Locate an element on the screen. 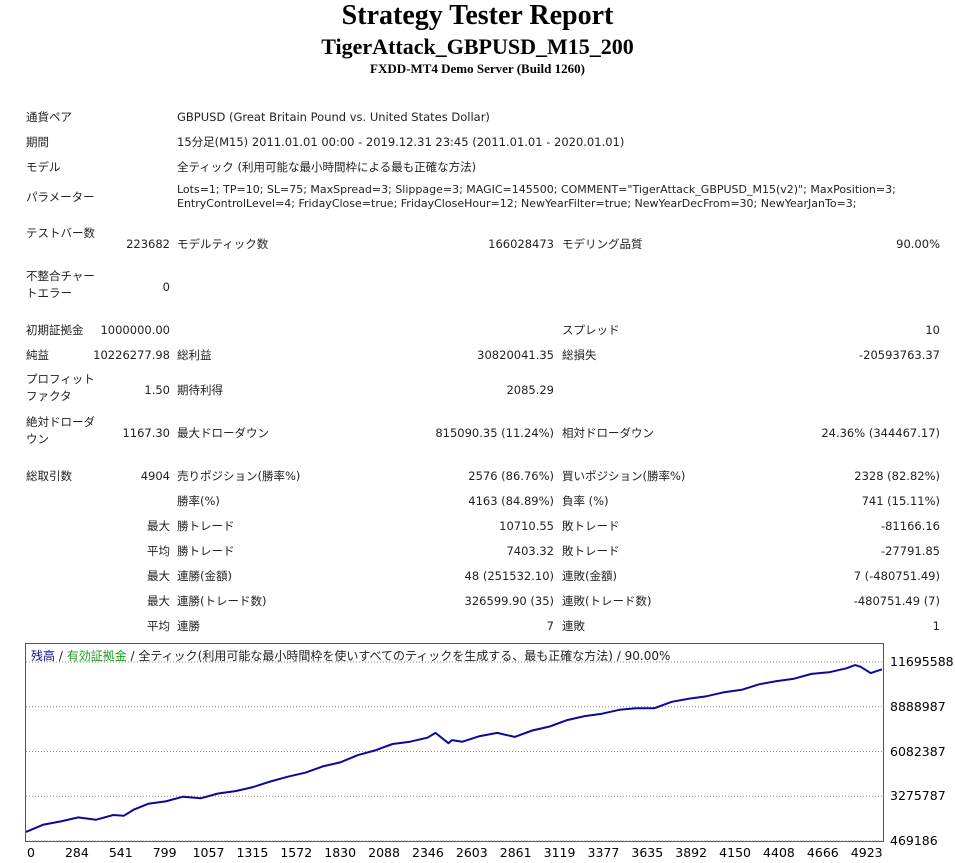 The height and width of the screenshot is (863, 955). cons-wins-amount-value: 48 (251532.10) is located at coordinates (509, 576).